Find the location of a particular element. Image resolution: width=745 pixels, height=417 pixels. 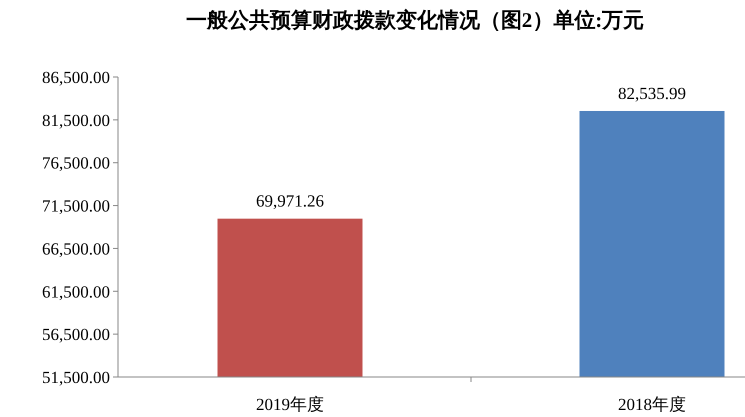

x-tick-label: 2019年度 is located at coordinates (290, 404).